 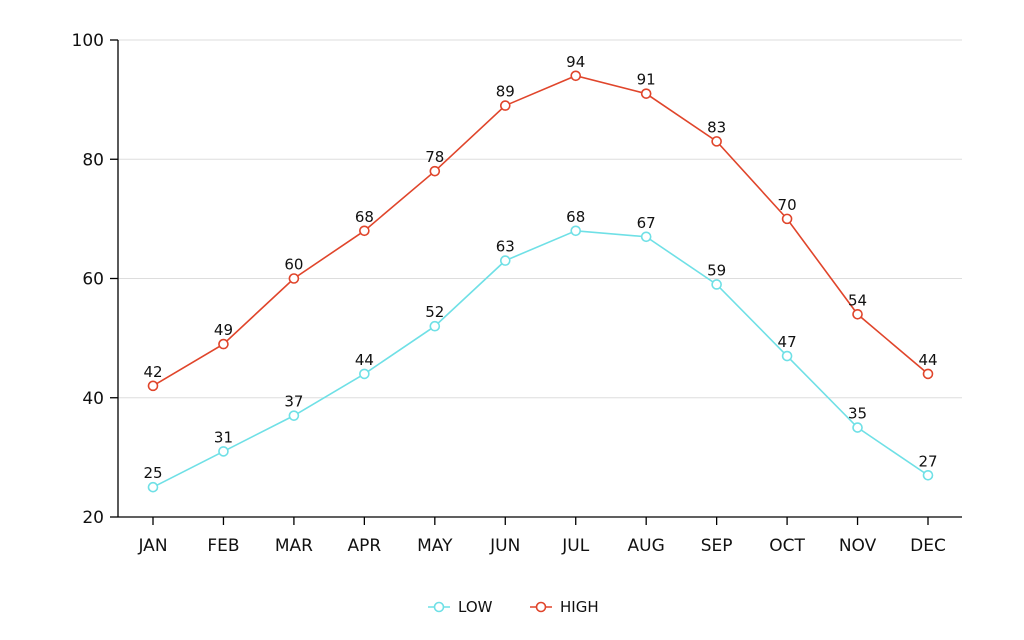 I want to click on data-label-low: 37, so click(x=293, y=402).